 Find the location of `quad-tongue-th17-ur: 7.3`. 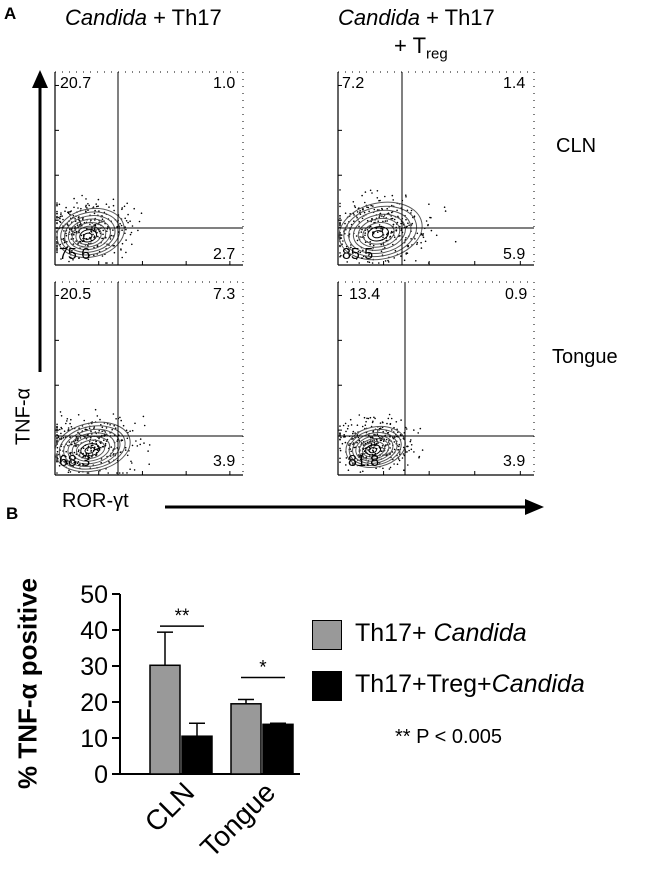

quad-tongue-th17-ur: 7.3 is located at coordinates (224, 294).